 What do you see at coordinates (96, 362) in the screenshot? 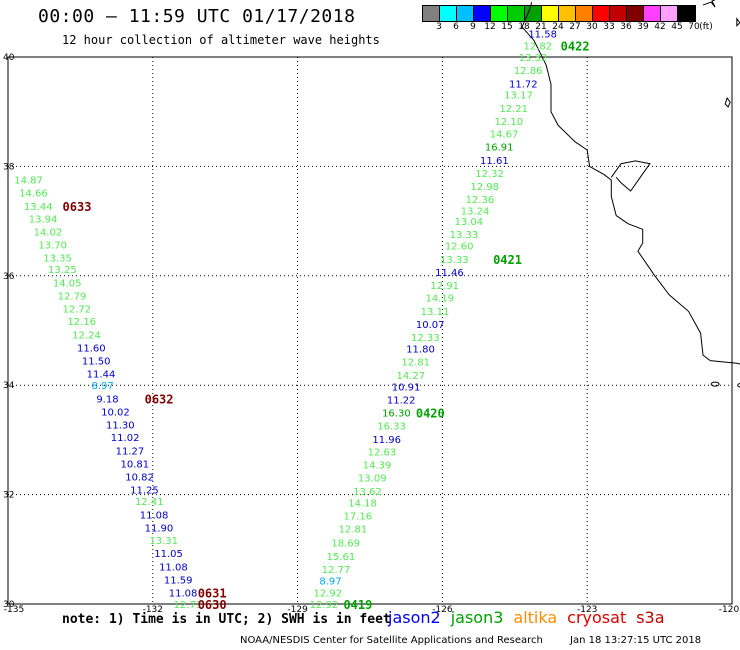
I see `swh-label: 11.50` at bounding box center [96, 362].